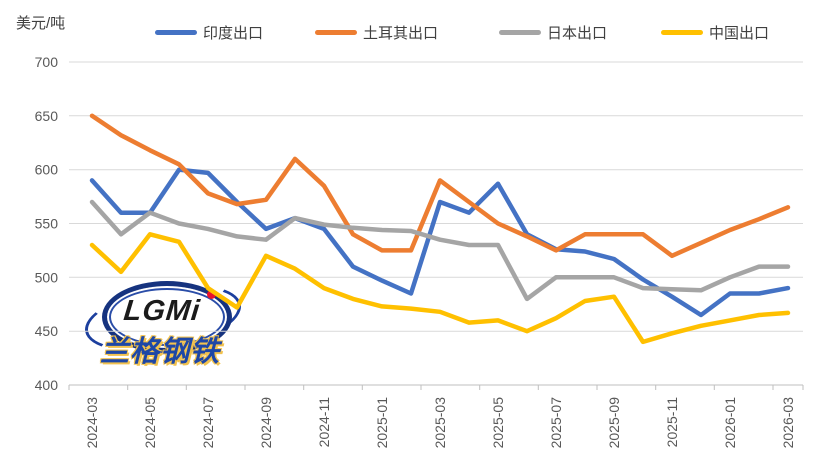  I want to click on logo-red-dot-icon, so click(211, 294).